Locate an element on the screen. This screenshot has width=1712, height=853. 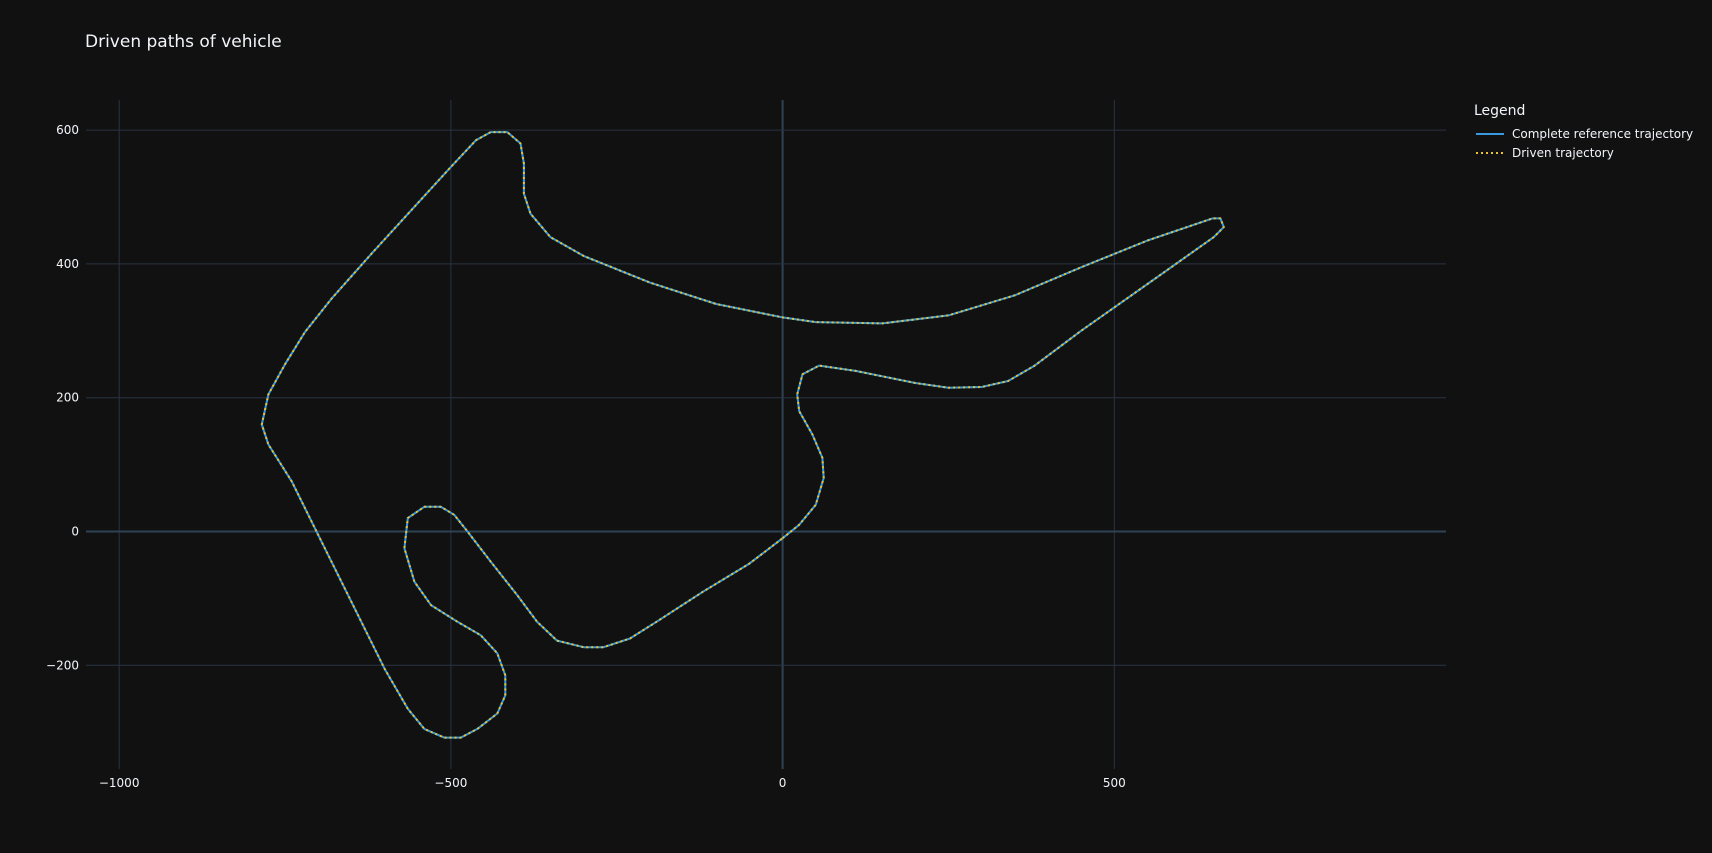
x-tick-label: −500 is located at coordinates (450, 783).